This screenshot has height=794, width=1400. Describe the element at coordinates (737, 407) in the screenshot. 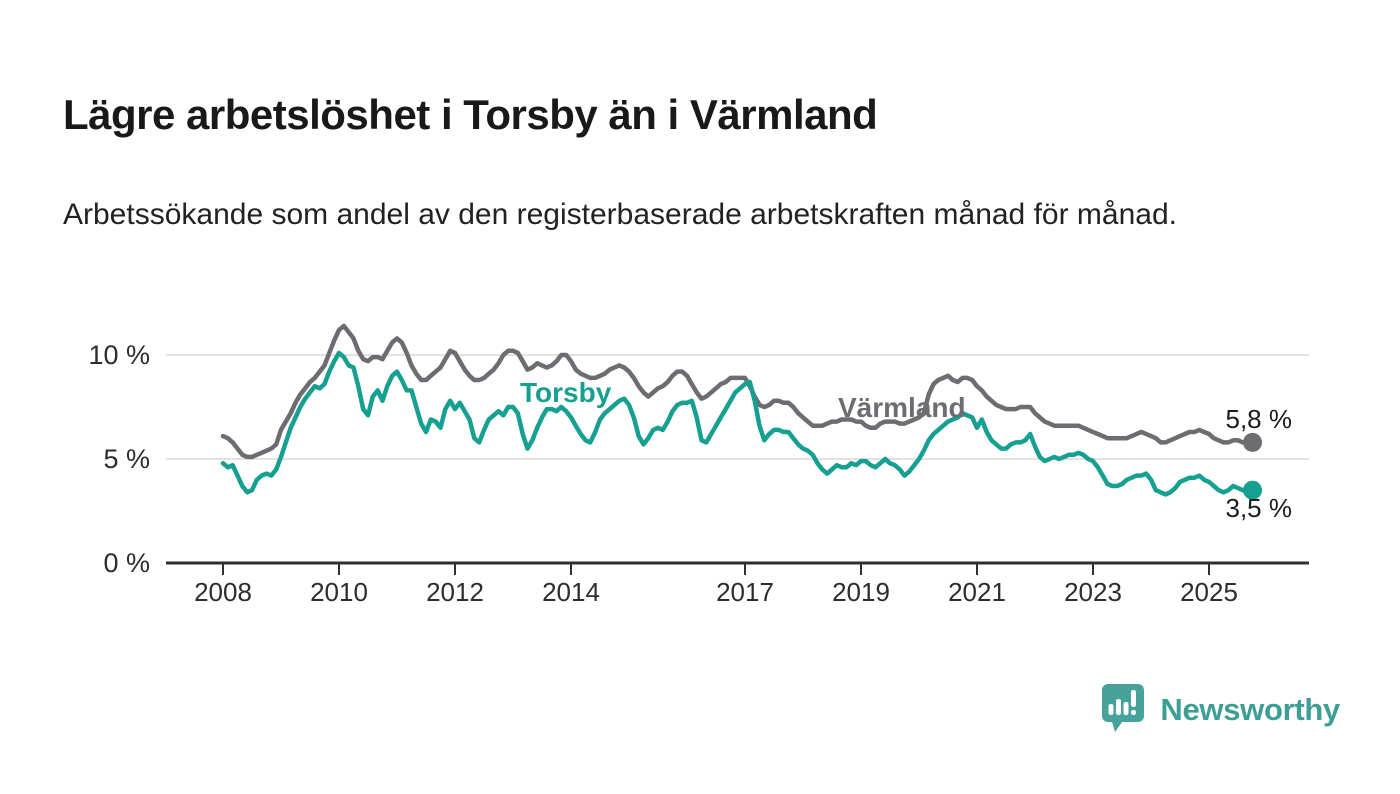

I see `chart-gridlines` at that location.